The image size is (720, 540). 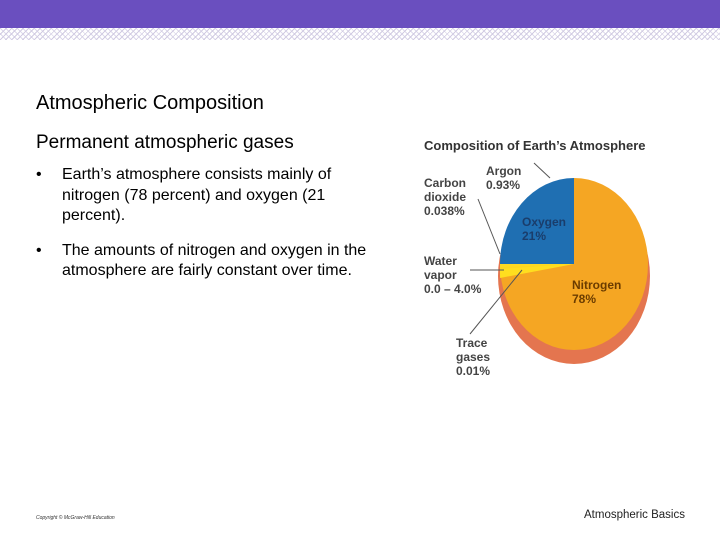 I want to click on leader-line-argon, so click(x=542, y=170).